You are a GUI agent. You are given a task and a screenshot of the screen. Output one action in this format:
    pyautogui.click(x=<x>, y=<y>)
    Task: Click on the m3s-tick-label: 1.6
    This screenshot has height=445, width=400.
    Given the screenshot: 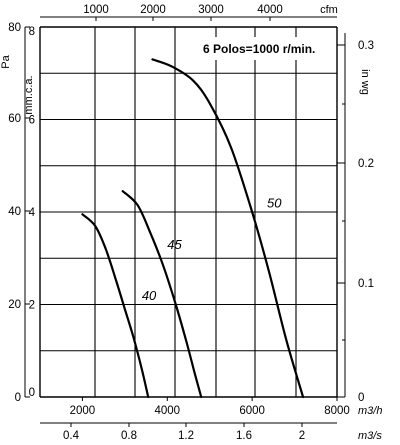 What is the action you would take?
    pyautogui.click(x=244, y=436)
    